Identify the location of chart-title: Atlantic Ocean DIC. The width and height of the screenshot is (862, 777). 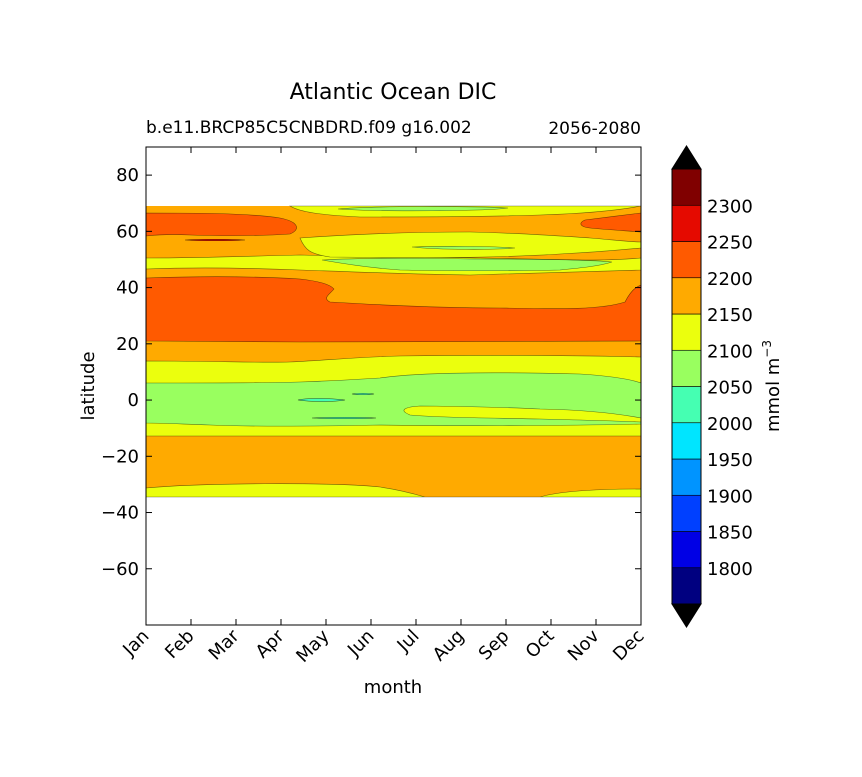
(393, 92).